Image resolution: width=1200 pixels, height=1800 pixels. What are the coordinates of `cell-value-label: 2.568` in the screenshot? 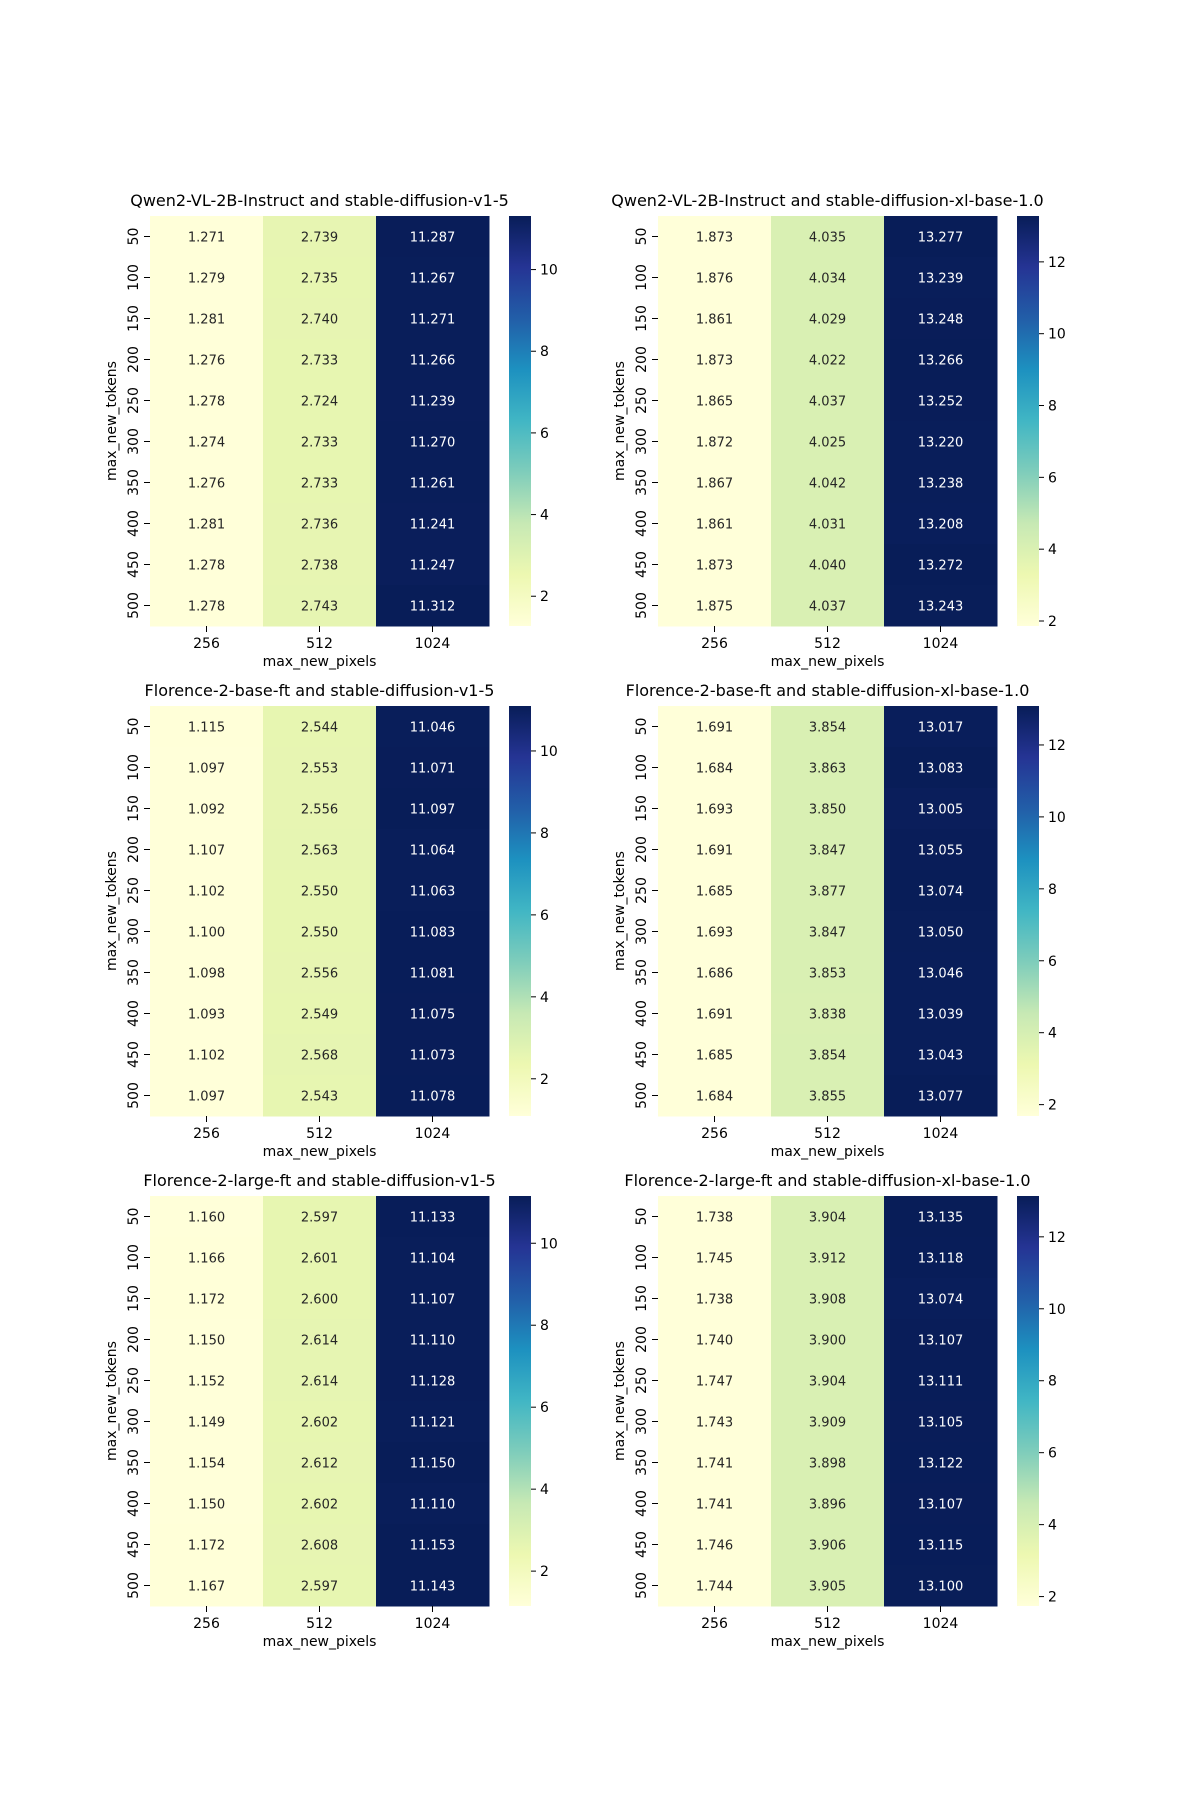 It's located at (319, 1056).